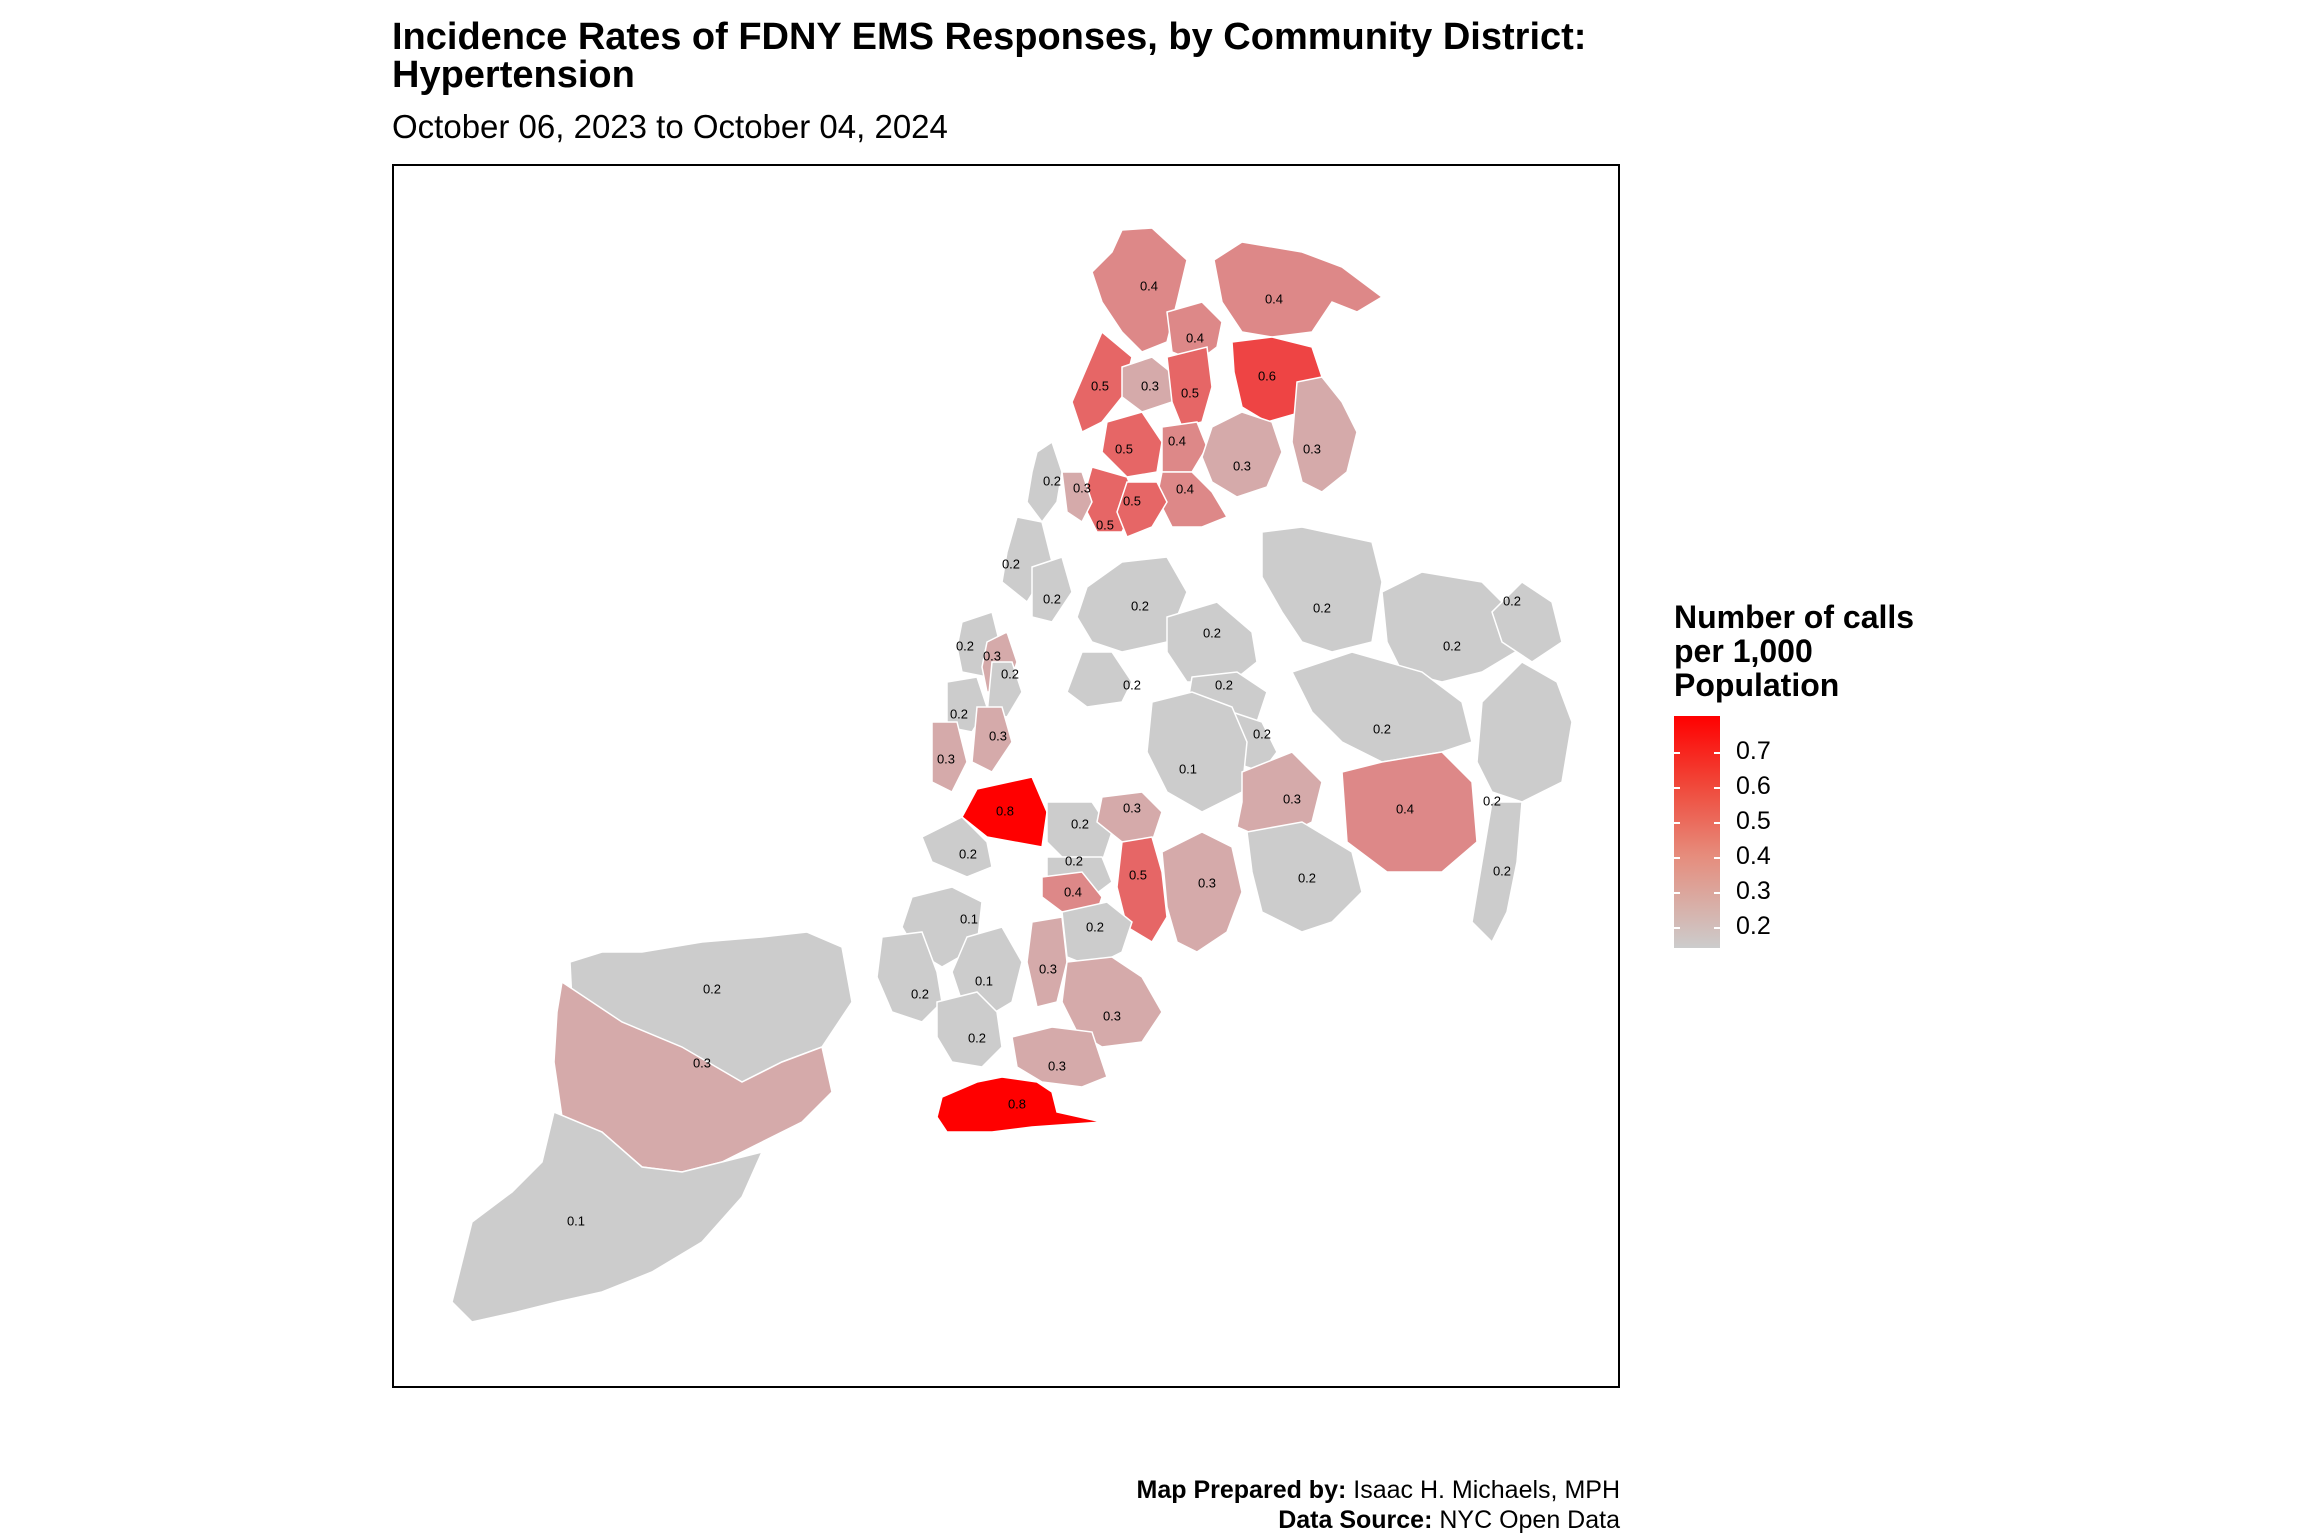  What do you see at coordinates (1753, 891) in the screenshot?
I see `legend-tick-0.3: 0.3` at bounding box center [1753, 891].